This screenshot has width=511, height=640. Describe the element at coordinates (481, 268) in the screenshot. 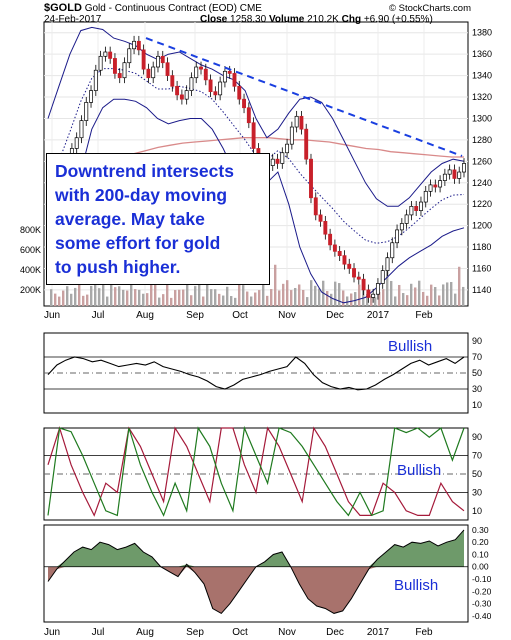

I see `price-tick-label: 1160` at that location.